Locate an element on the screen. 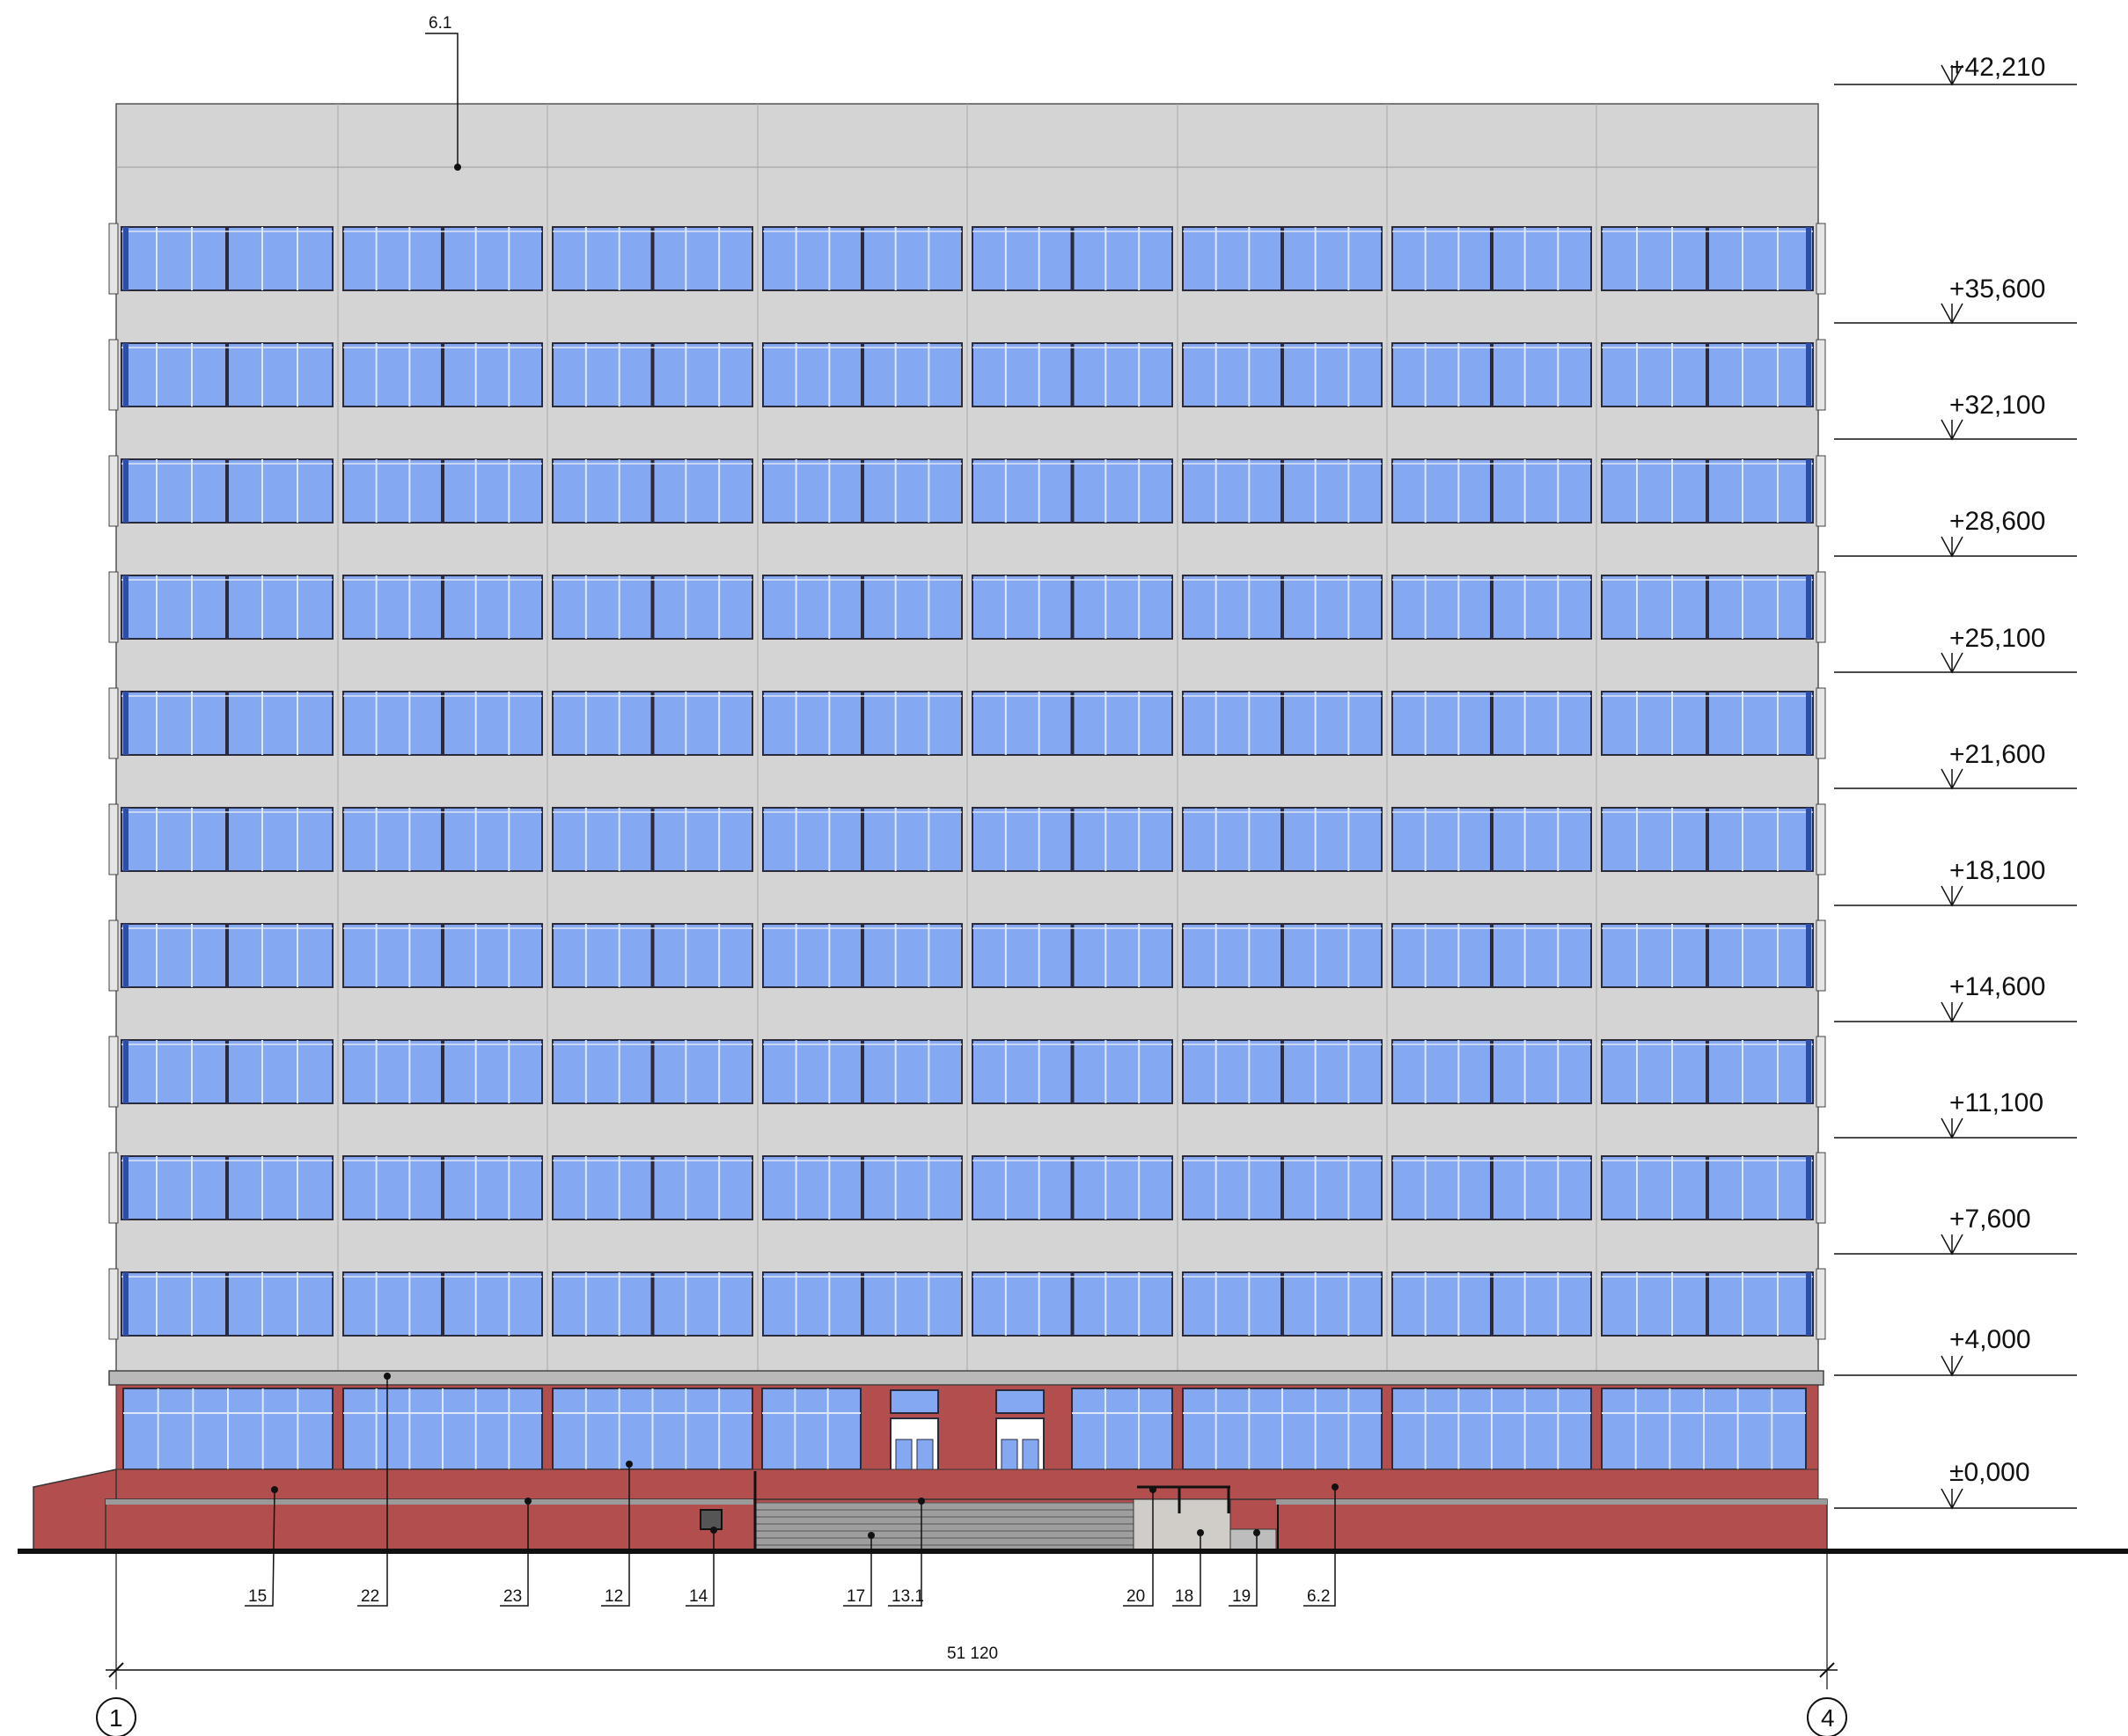 This screenshot has height=1736, width=2128. vent-grille is located at coordinates (711, 1519).